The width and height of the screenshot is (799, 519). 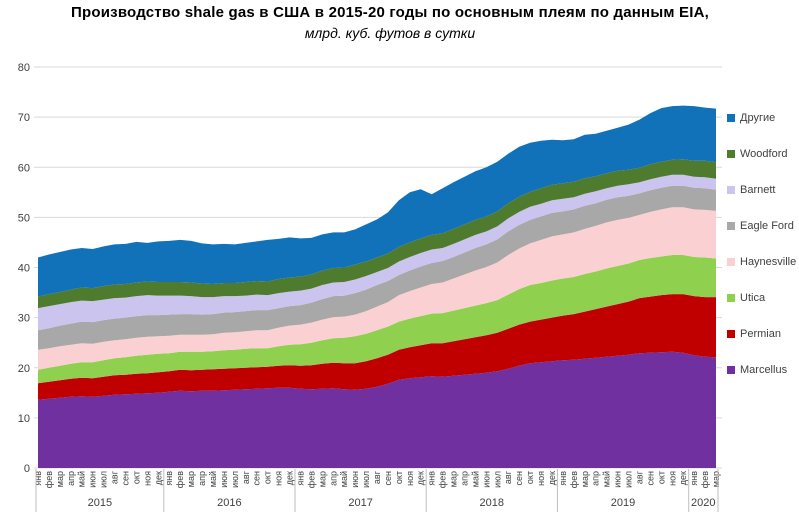 What do you see at coordinates (24, 269) in the screenshot?
I see `y-axis-tick-label: 40` at bounding box center [24, 269].